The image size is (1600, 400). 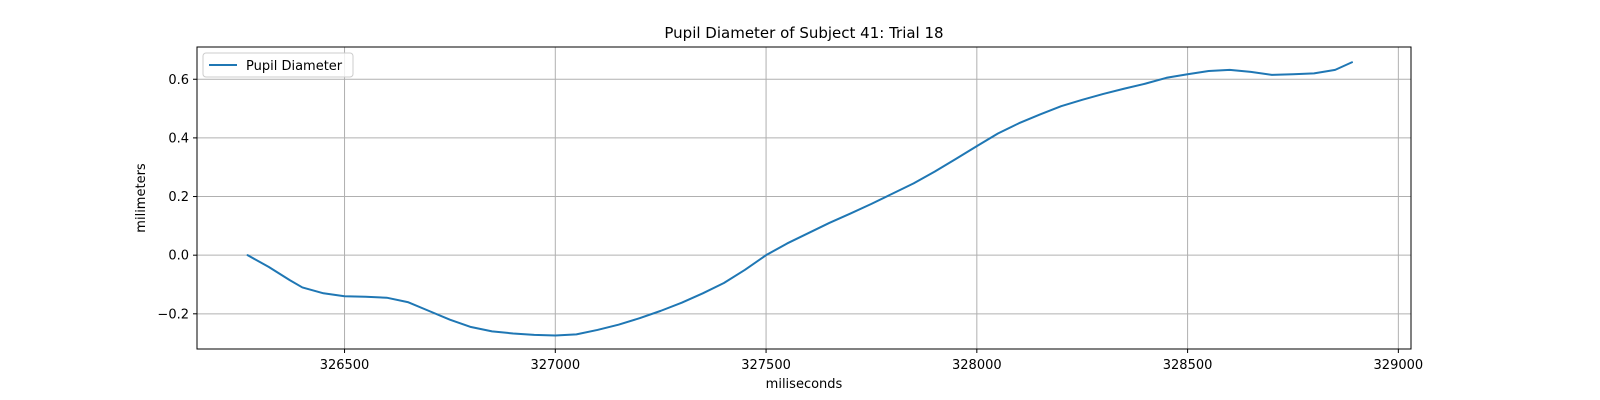 What do you see at coordinates (1399, 365) in the screenshot?
I see `x-tick-label: 329000` at bounding box center [1399, 365].